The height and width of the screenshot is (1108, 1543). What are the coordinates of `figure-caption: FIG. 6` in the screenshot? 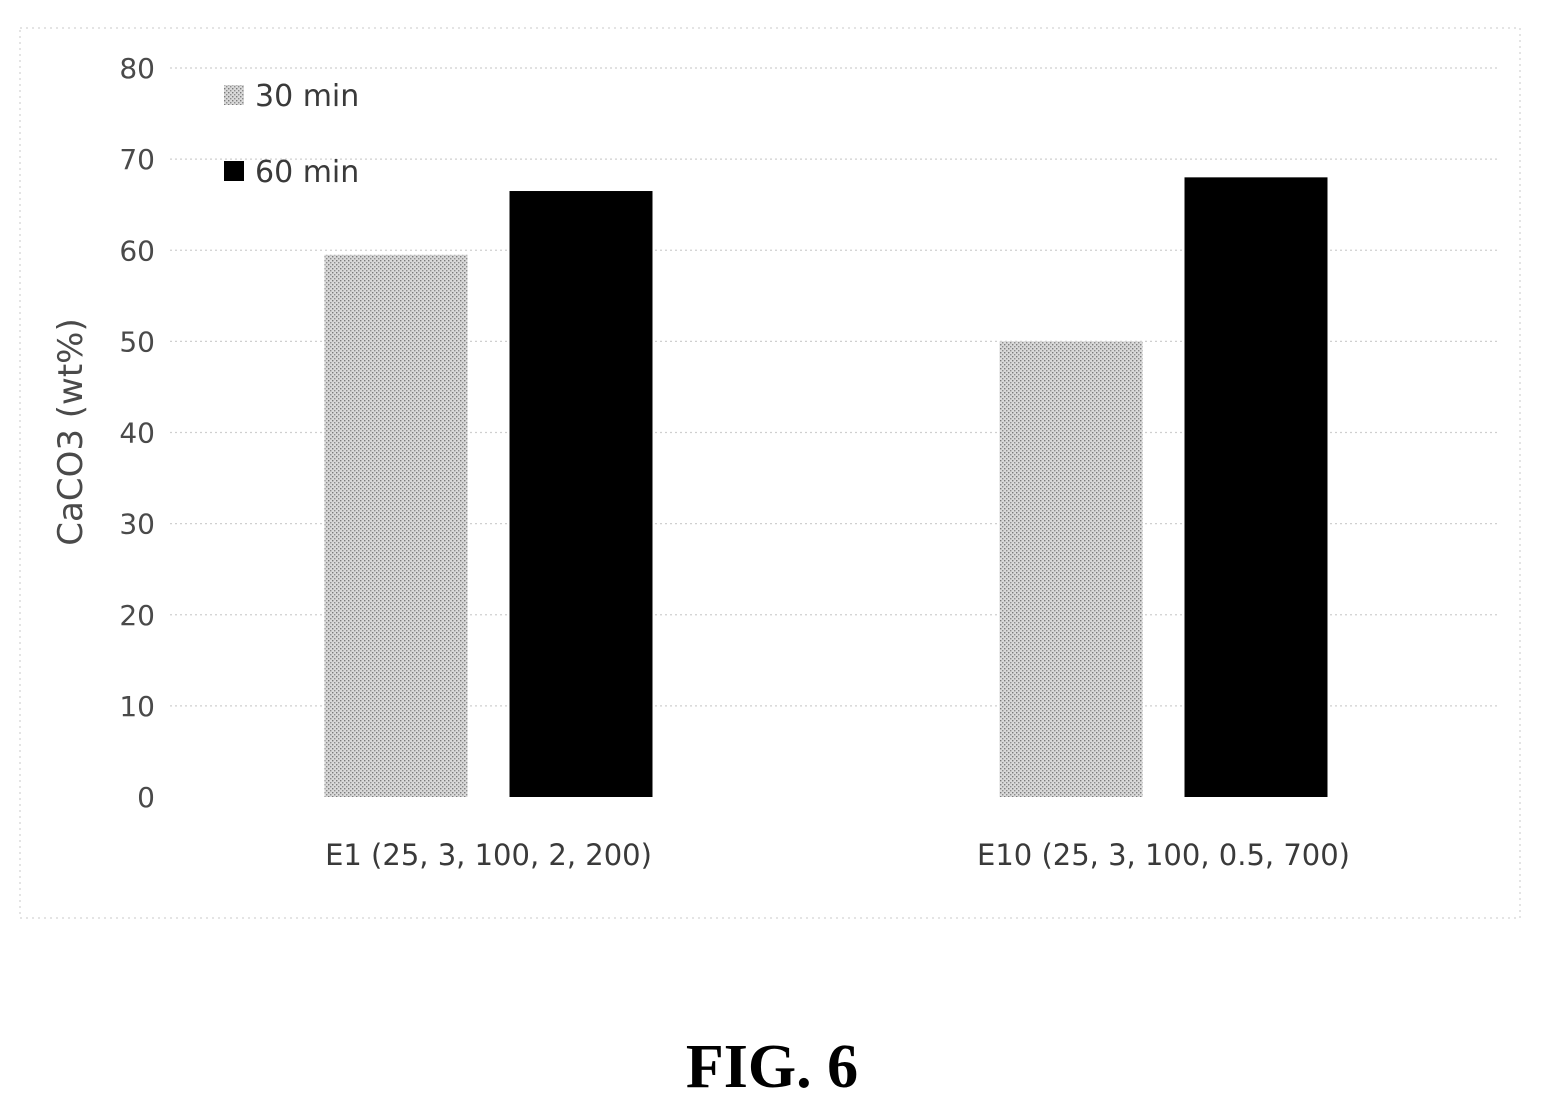 It's located at (772, 1067).